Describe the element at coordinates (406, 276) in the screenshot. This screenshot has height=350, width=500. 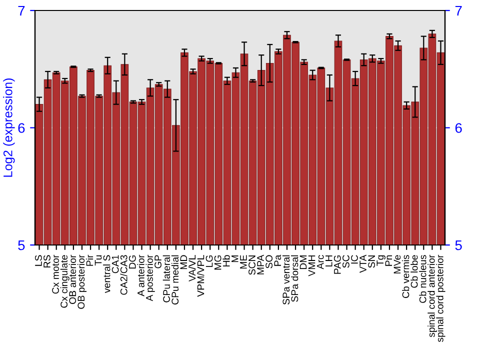
I see `x-tick-label: Cb vermis` at that location.